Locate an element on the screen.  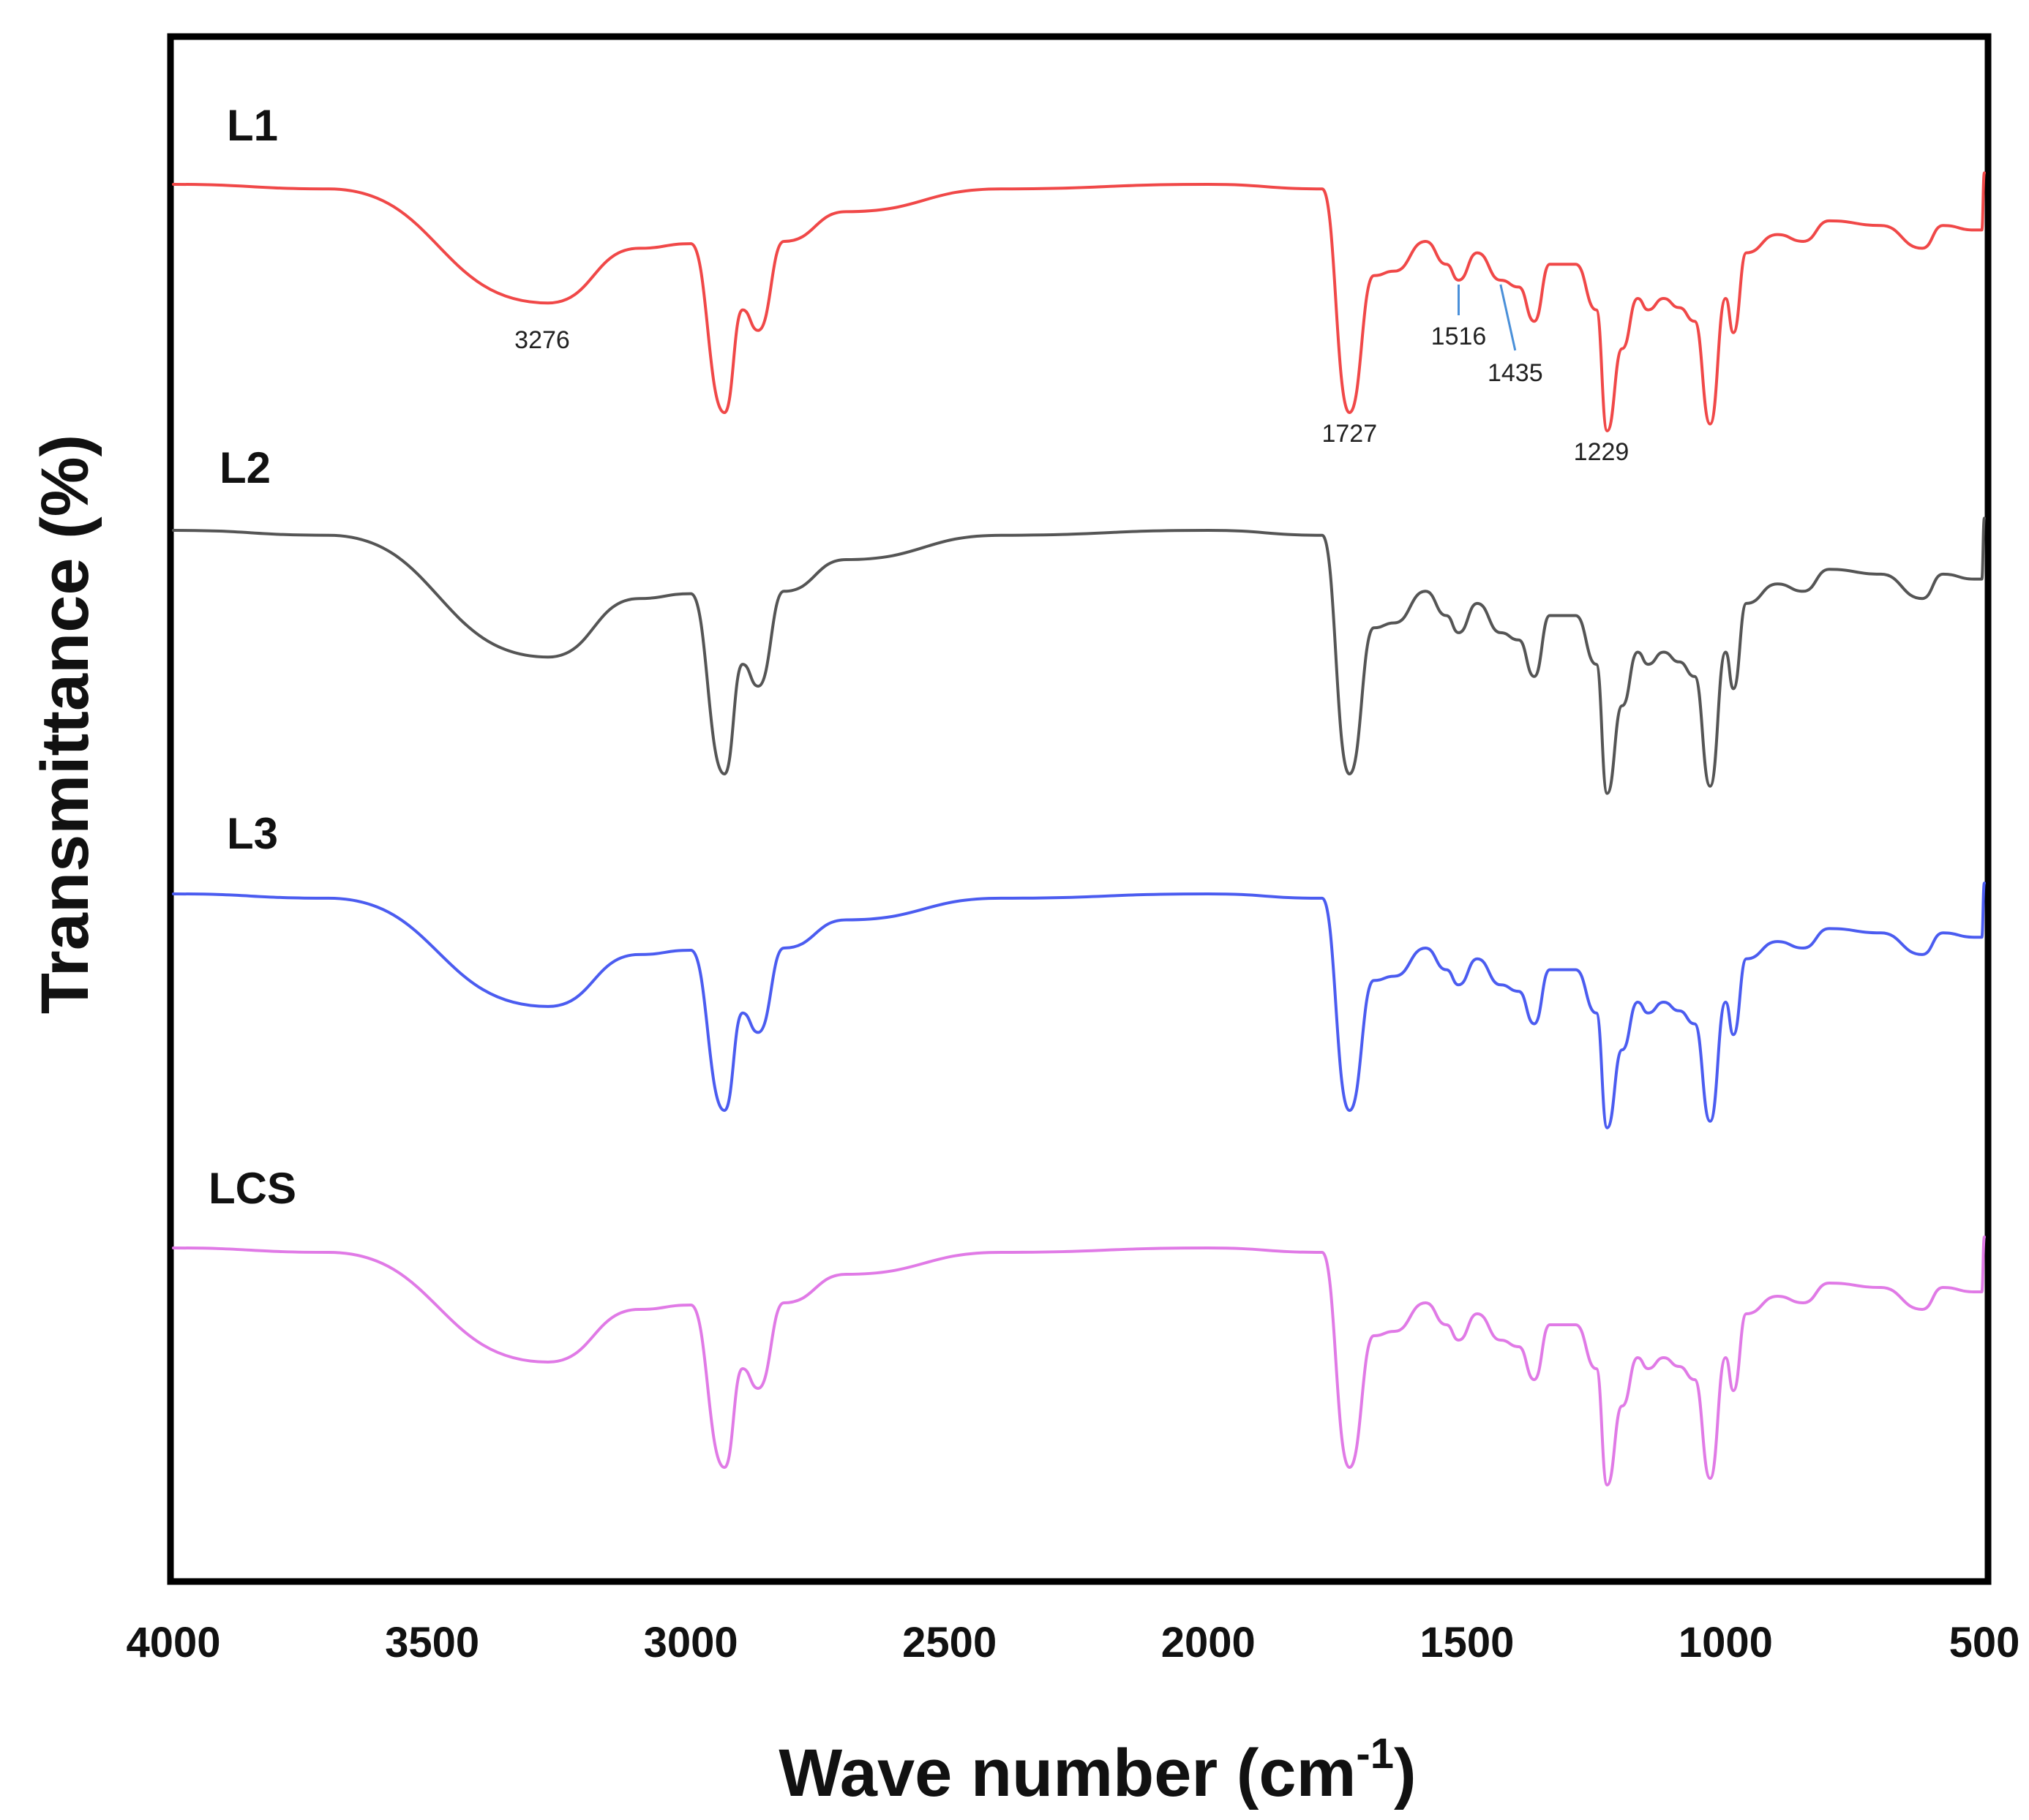
series-line-l1 is located at coordinates (1079, 301).